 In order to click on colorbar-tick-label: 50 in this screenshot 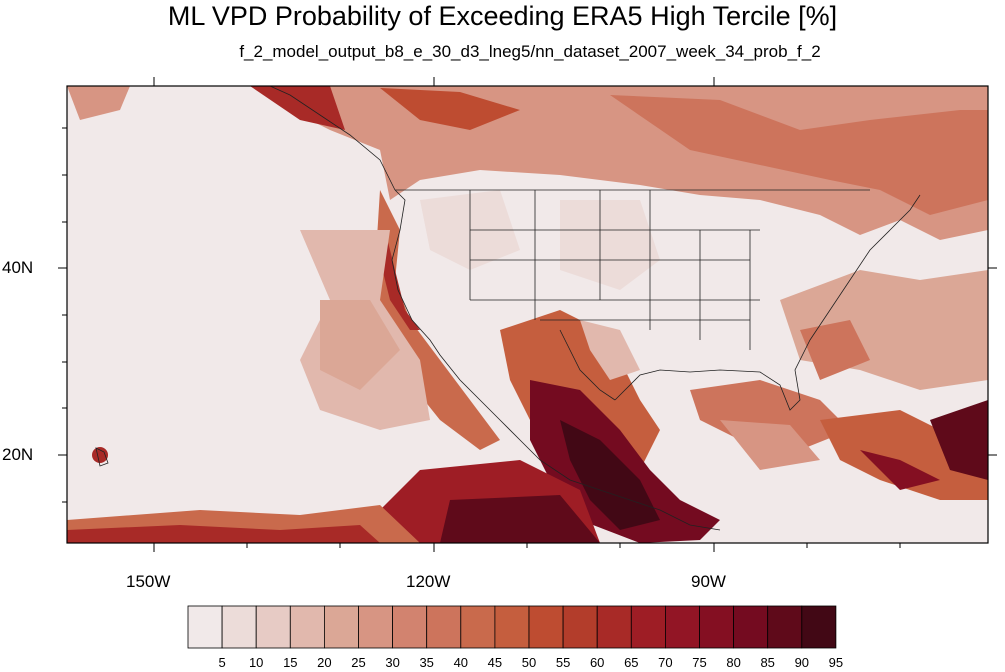, I will do `click(529, 662)`.